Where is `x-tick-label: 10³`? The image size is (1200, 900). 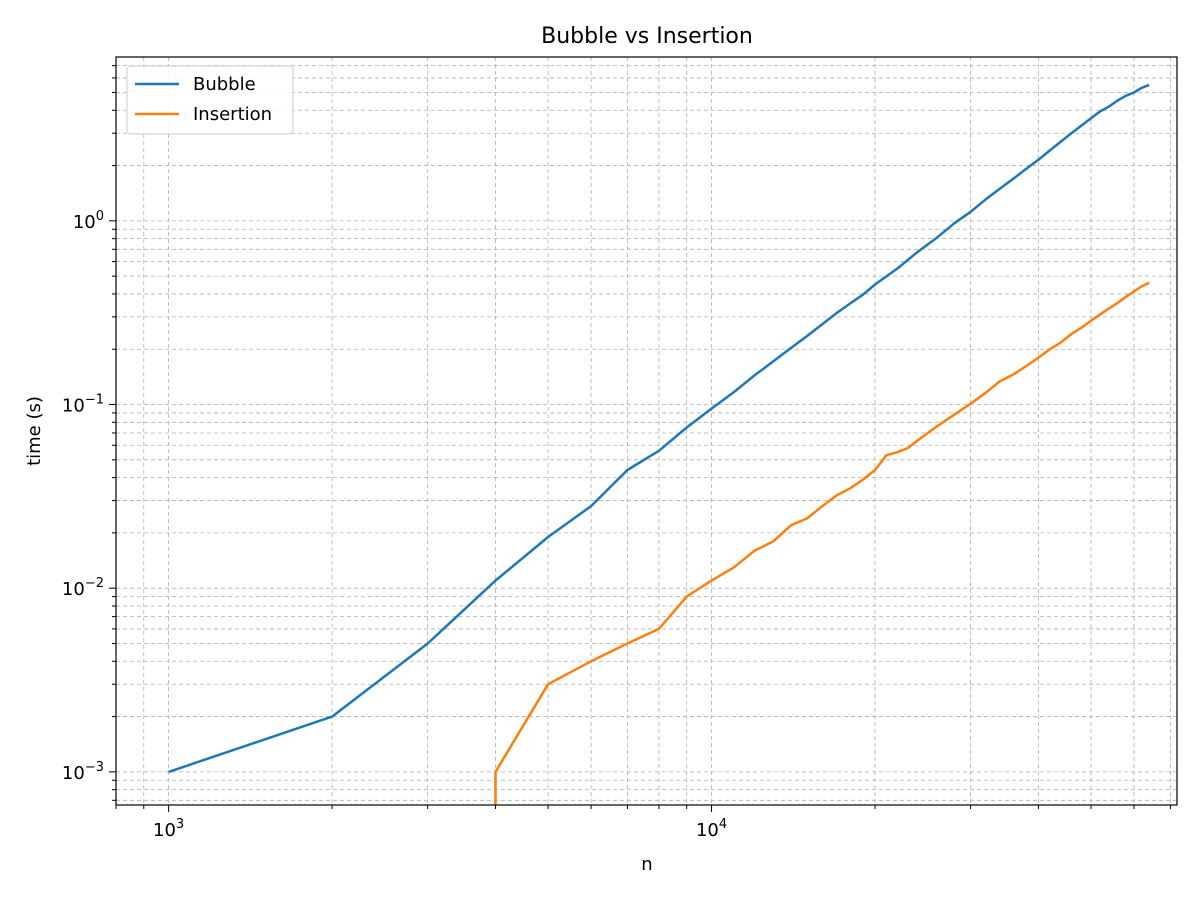
x-tick-label: 10³ is located at coordinates (168, 829).